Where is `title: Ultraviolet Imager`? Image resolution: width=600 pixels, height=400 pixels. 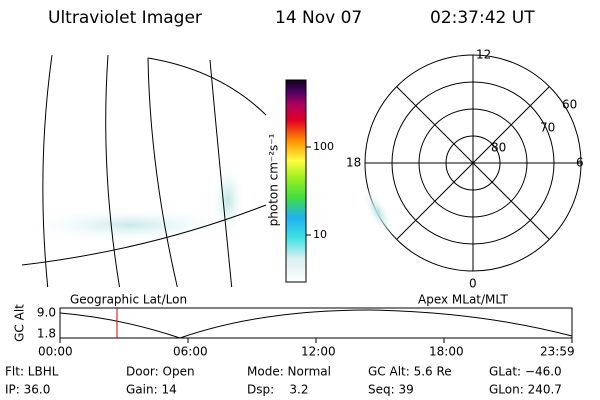 title: Ultraviolet Imager is located at coordinates (125, 18).